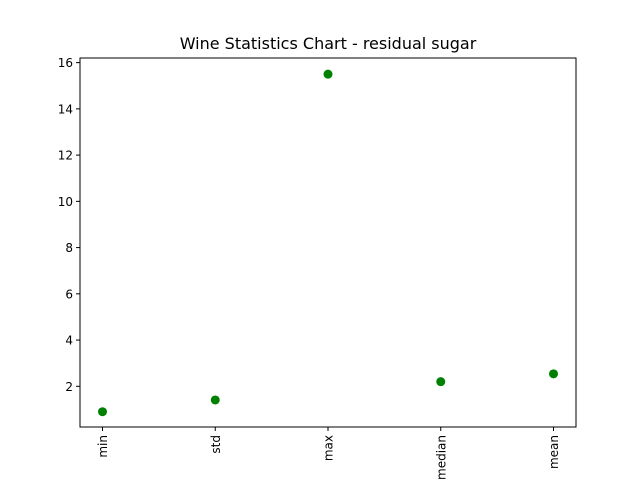  I want to click on x-tick-label-mean: mean, so click(554, 452).